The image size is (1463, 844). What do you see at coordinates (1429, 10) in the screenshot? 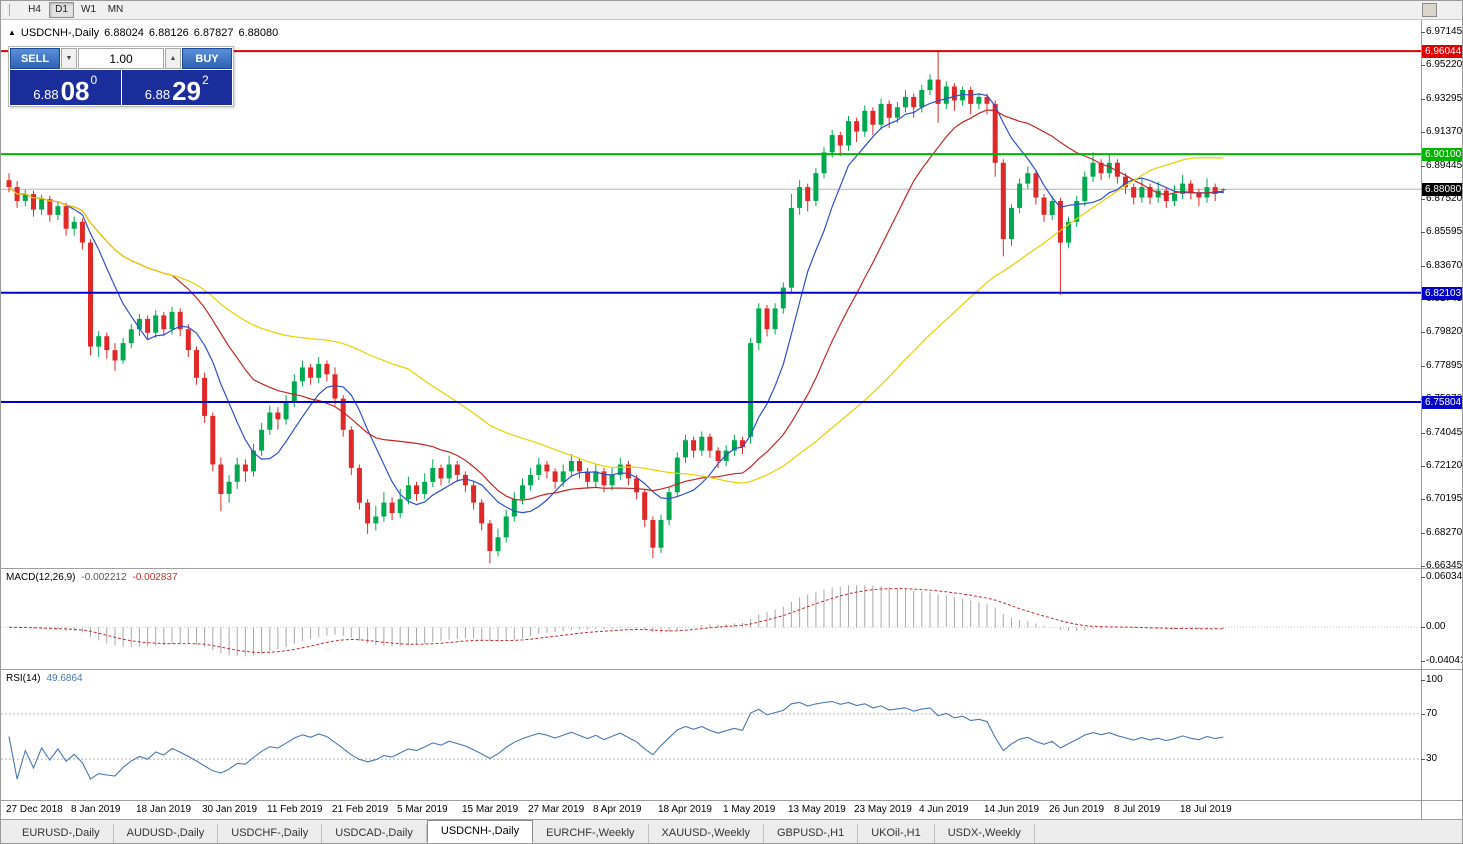
I see `chart-scroll-button` at bounding box center [1429, 10].